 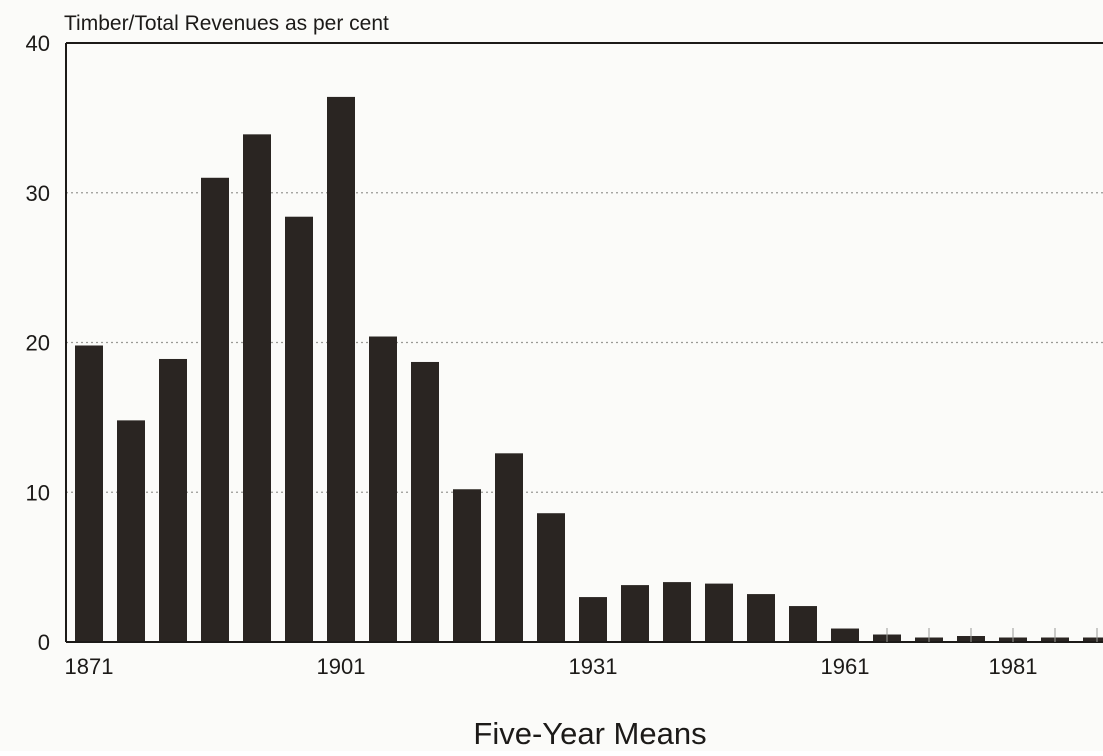 I want to click on x-tick-label: 1931, so click(x=593, y=666).